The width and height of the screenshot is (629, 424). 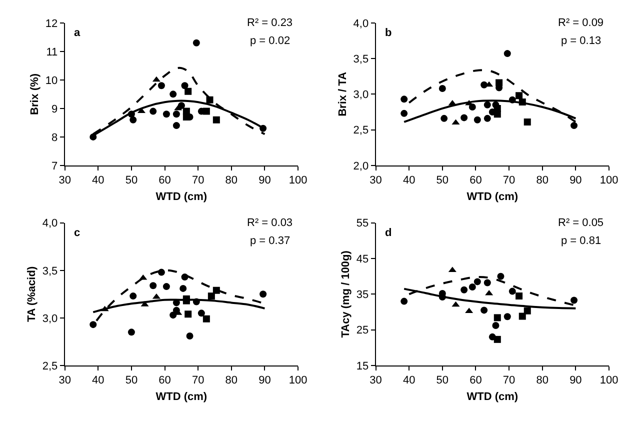 I want to click on y-tick-label: 10, so click(x=51, y=80).